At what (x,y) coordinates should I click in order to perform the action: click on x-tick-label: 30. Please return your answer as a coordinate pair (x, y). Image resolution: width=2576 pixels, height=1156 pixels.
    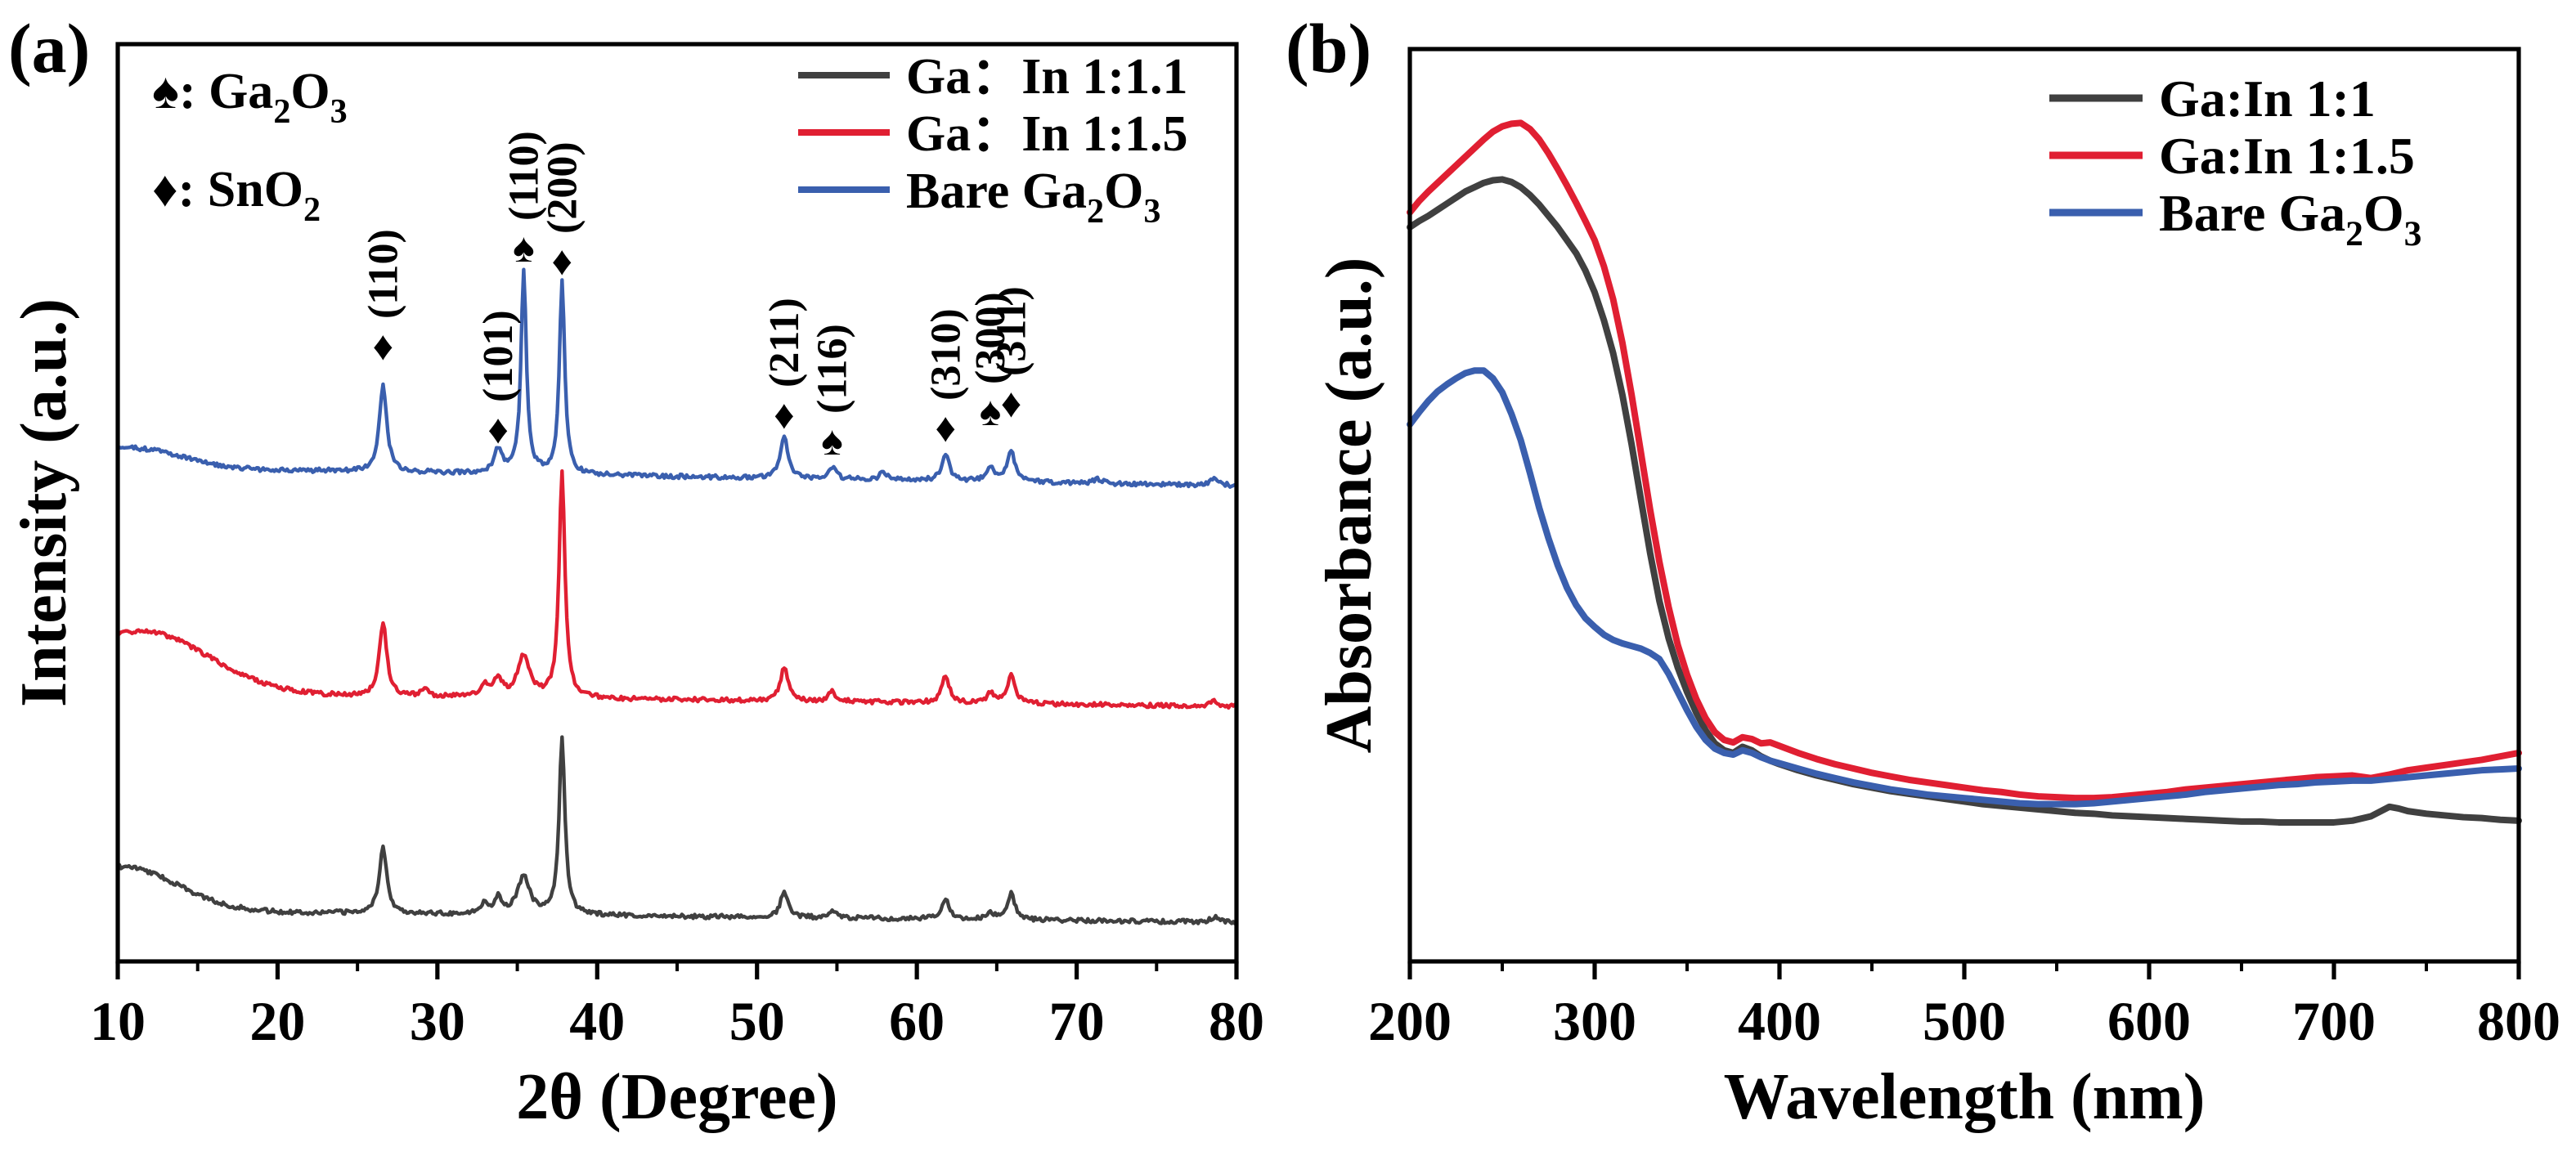
    Looking at the image, I should click on (437, 1021).